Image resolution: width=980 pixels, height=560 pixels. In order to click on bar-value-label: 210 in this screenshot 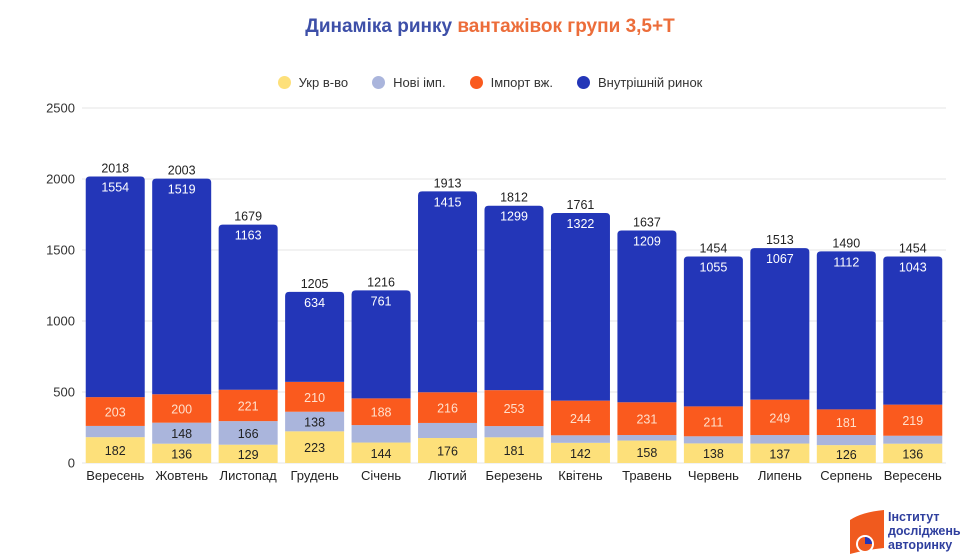, I will do `click(314, 398)`.